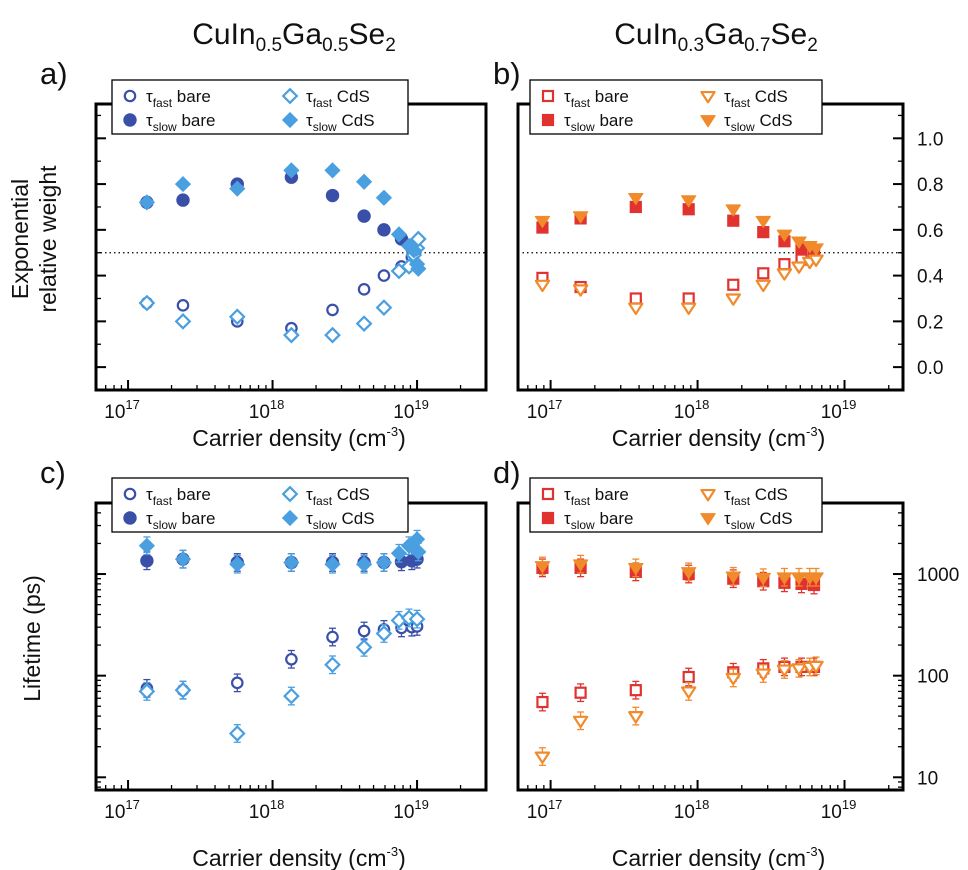  I want to click on legend-label: τslow bare, so click(180, 520).